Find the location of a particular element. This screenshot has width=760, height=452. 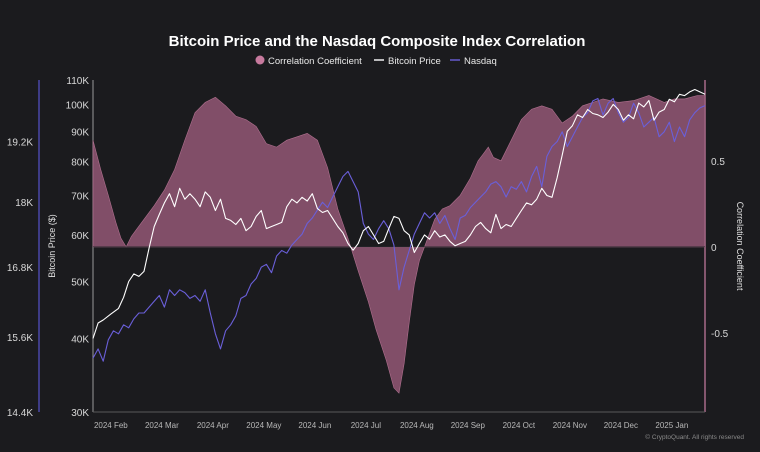

correlation-tick-label: -0.5 is located at coordinates (720, 334).